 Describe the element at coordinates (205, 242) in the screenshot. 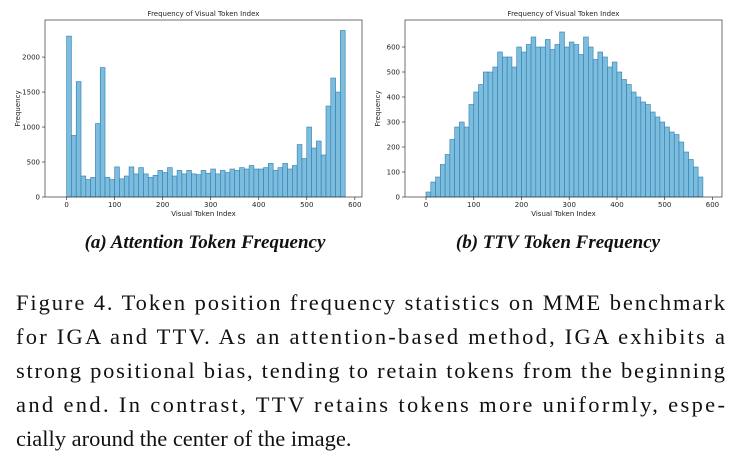

I see `subfigure-caption: (a) Attention Token Frequency` at that location.